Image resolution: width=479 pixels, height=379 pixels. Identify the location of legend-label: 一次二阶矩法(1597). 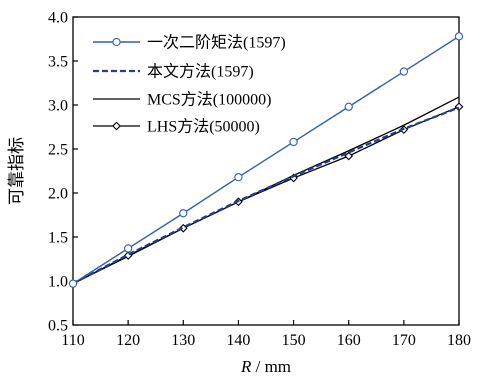
(216, 43).